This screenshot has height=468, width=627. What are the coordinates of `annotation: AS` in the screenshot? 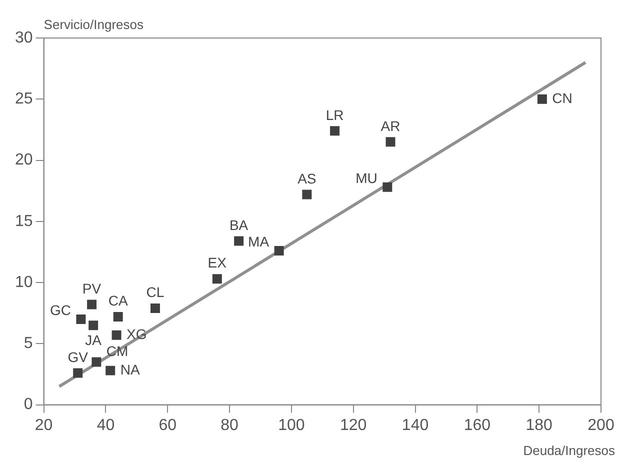 It's located at (307, 178).